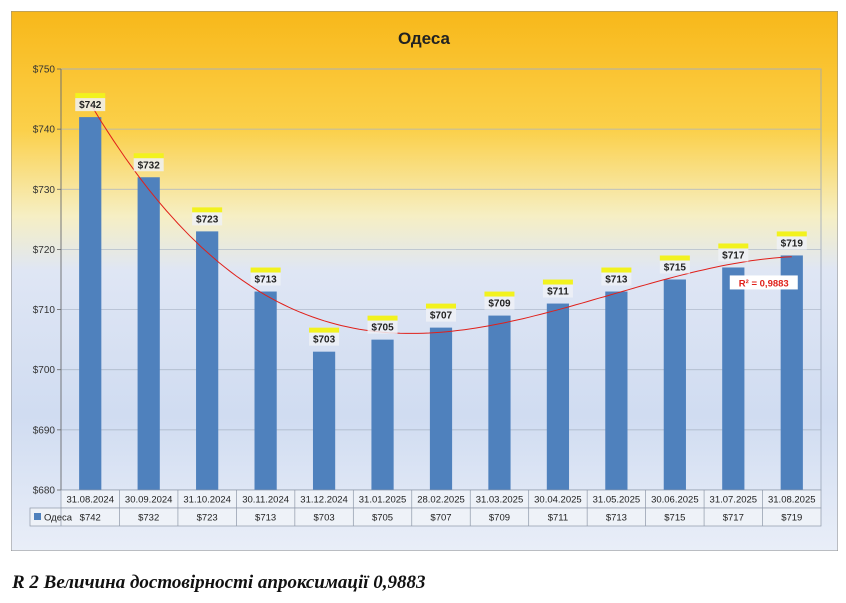 The image size is (846, 603). What do you see at coordinates (383, 500) in the screenshot?
I see `x-category-label: 31.01.2025` at bounding box center [383, 500].